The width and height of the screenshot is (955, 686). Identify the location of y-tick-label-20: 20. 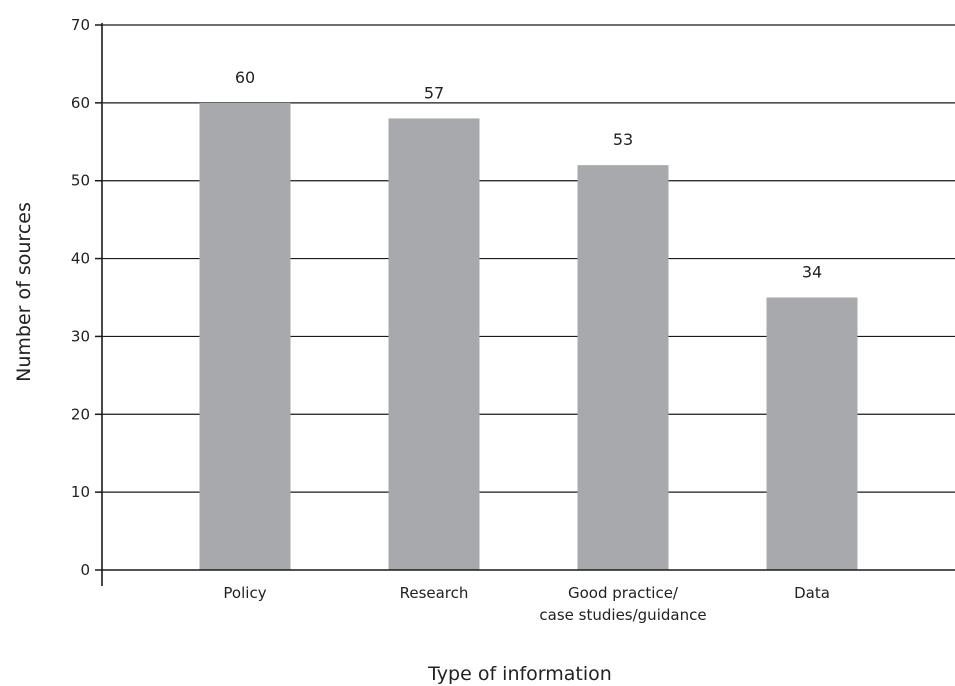
(80, 414).